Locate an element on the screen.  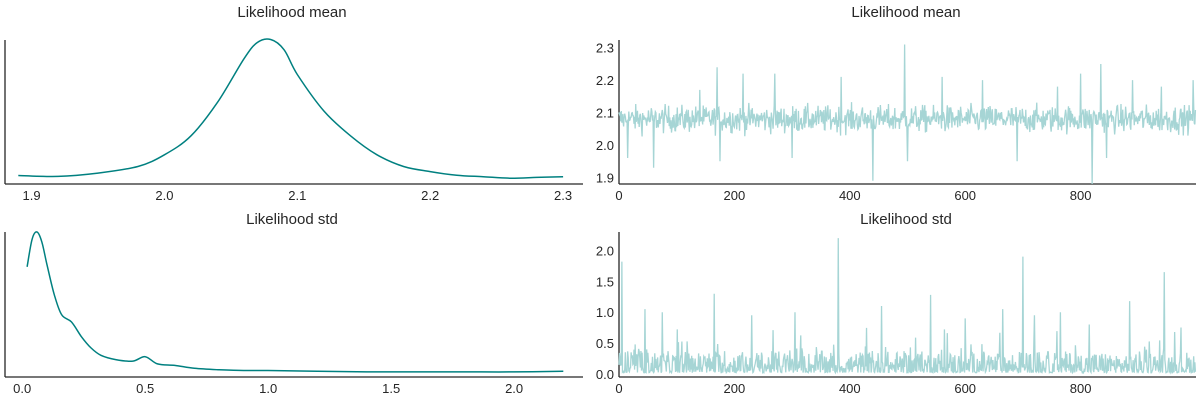
y-tick-label: 1.9 is located at coordinates (605, 178).